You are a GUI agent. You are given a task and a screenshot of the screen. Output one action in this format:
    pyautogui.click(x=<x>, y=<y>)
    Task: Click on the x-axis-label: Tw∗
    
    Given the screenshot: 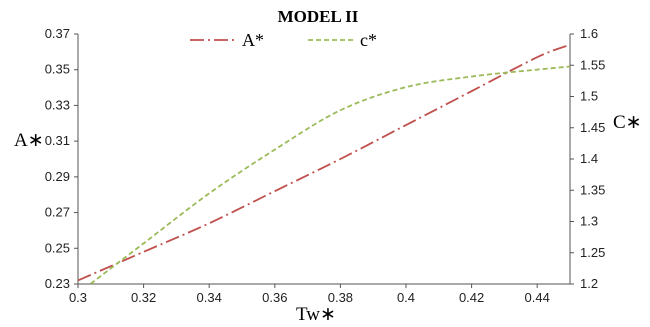 What is the action you would take?
    pyautogui.click(x=316, y=314)
    